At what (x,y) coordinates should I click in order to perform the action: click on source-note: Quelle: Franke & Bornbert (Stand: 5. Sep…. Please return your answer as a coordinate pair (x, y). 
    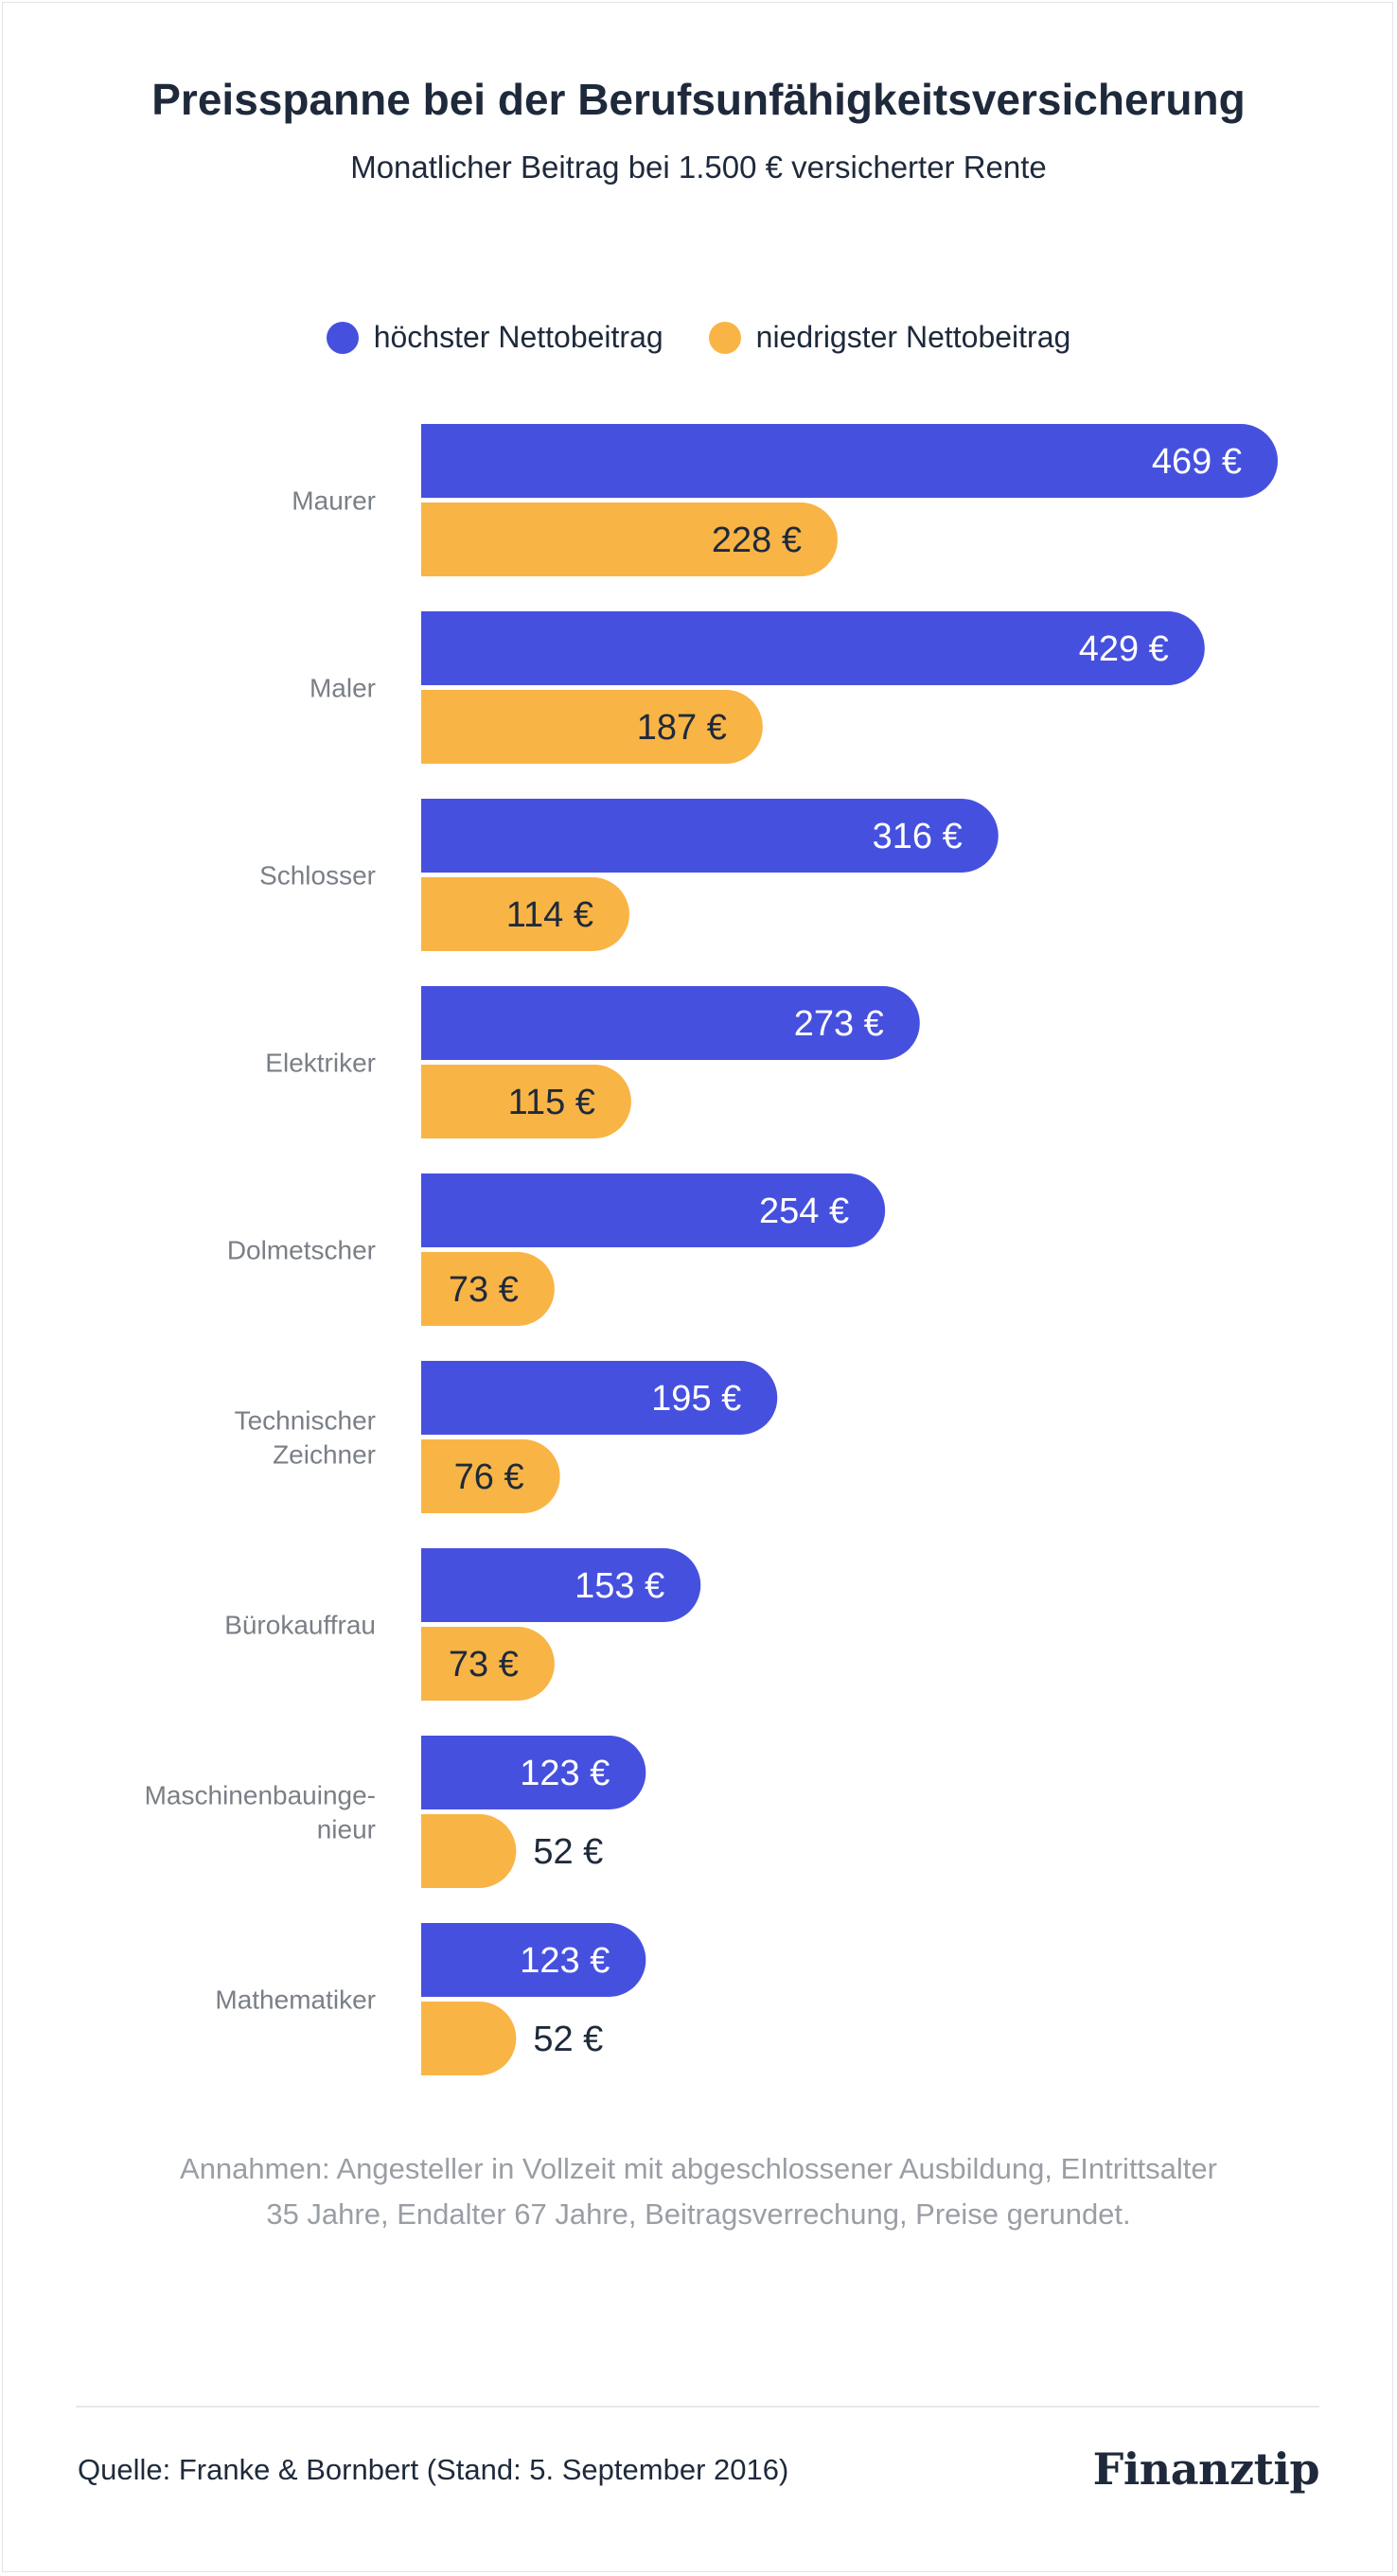
    Looking at the image, I should click on (433, 2469).